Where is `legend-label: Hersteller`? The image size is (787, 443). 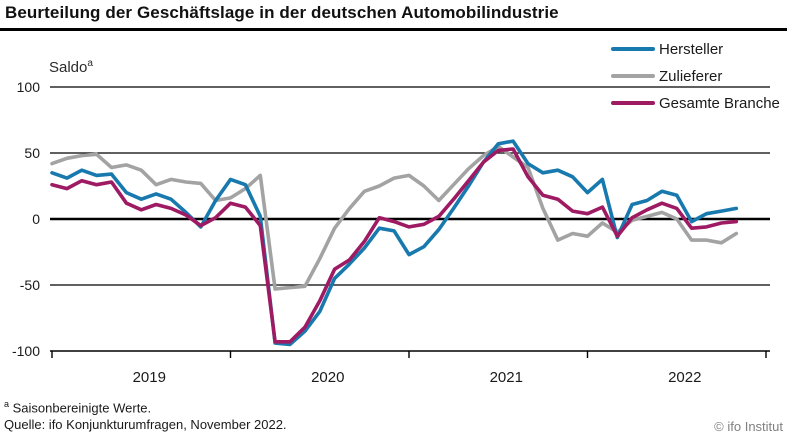 legend-label: Hersteller is located at coordinates (691, 49).